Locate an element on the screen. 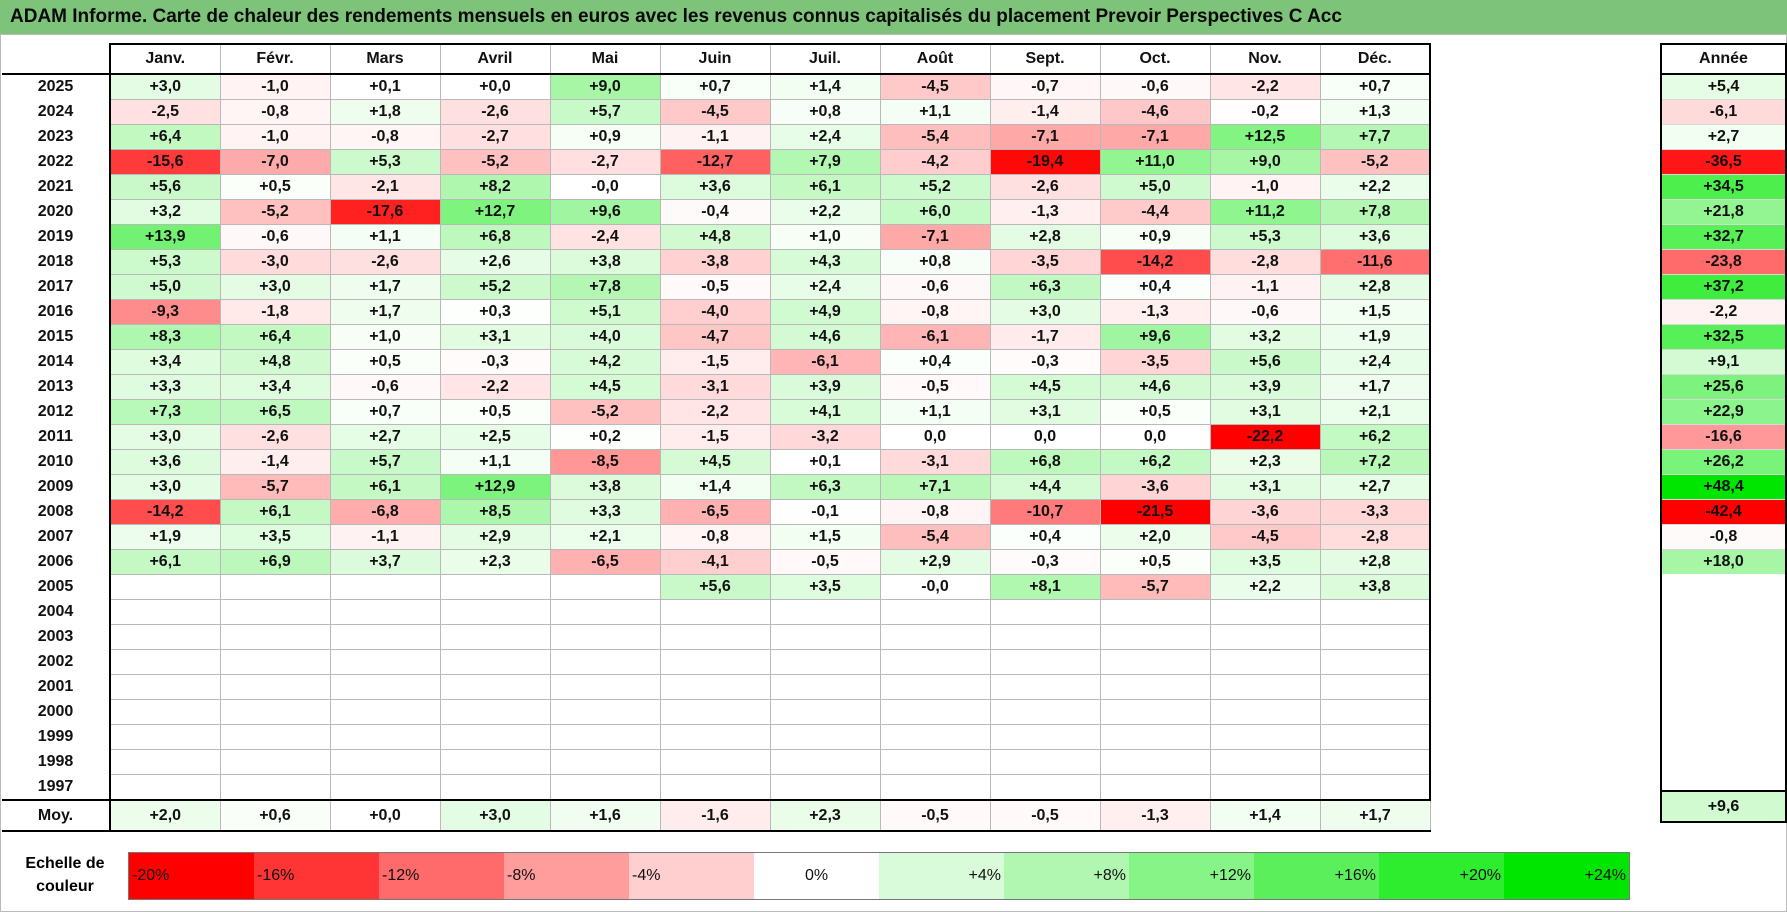 Image resolution: width=1787 pixels, height=912 pixels. heatmap-cell: +1,5 is located at coordinates (1375, 312).